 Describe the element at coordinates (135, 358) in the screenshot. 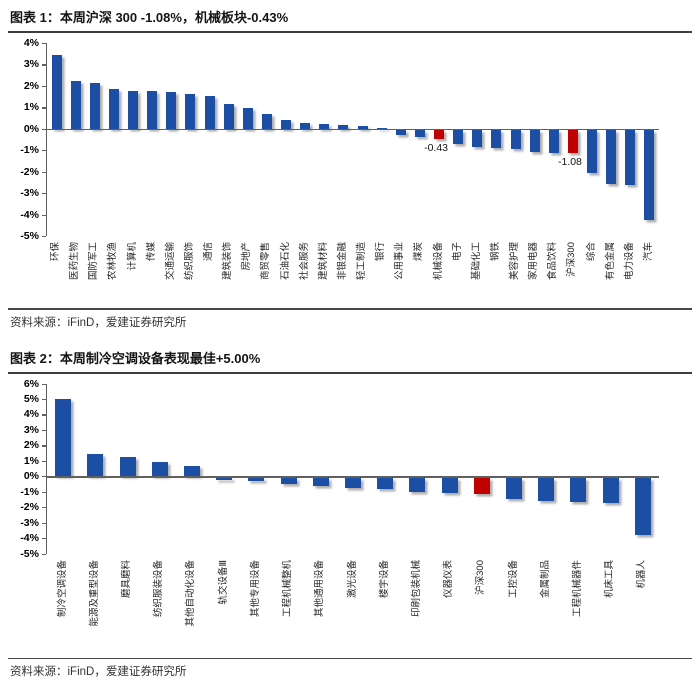

I see `figure-2-title: 图表 2：本周制冷空调设备表现最佳+5.00%` at that location.